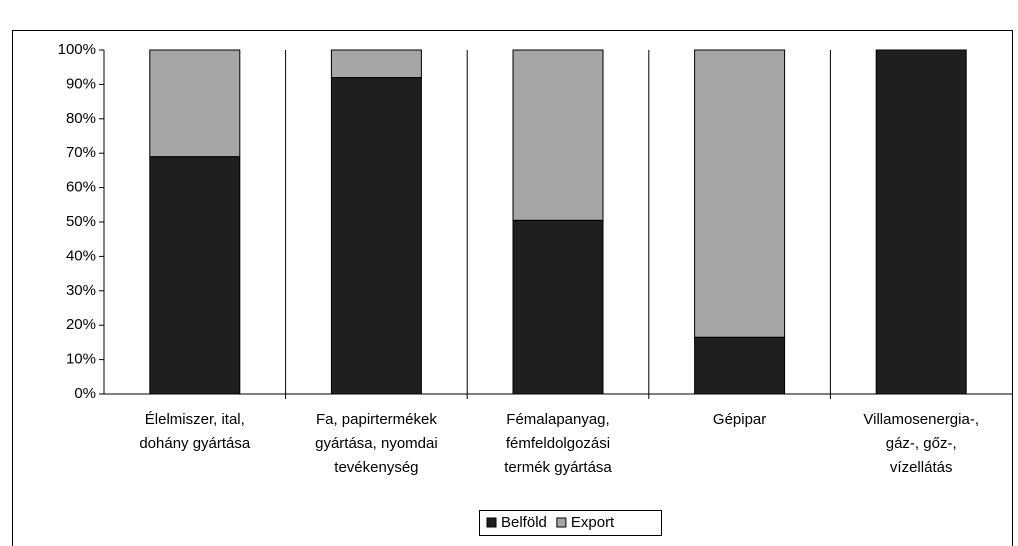  Describe the element at coordinates (81, 255) in the screenshot. I see `y-tick-label: 40%` at that location.